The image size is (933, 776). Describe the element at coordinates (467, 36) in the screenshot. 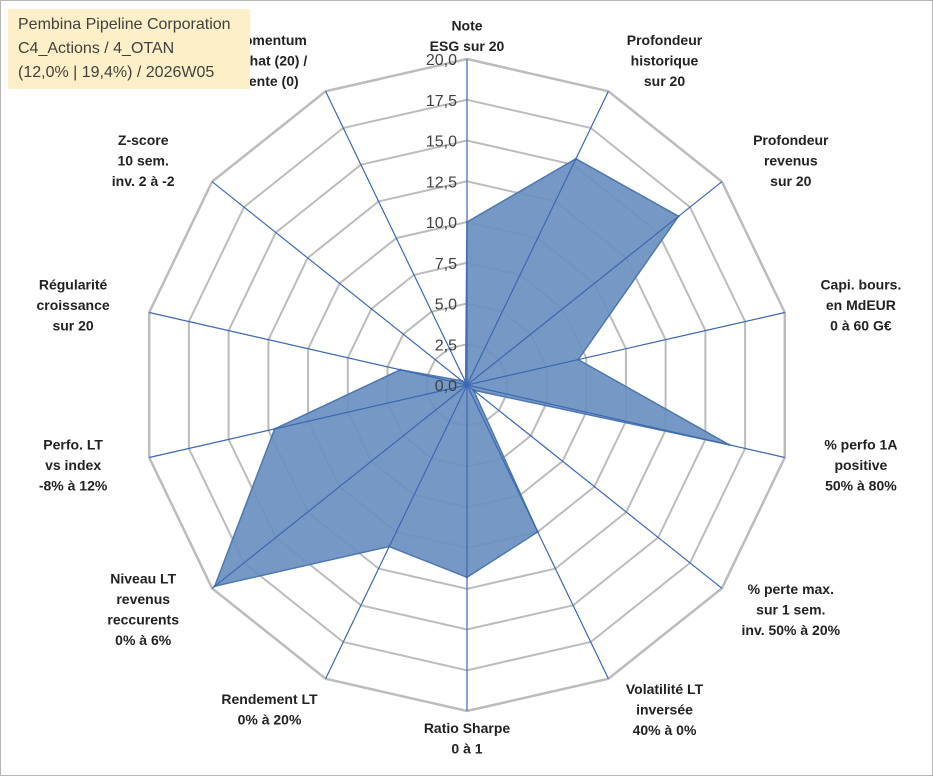

I see `axis-label-0: Note ESG sur 20` at that location.